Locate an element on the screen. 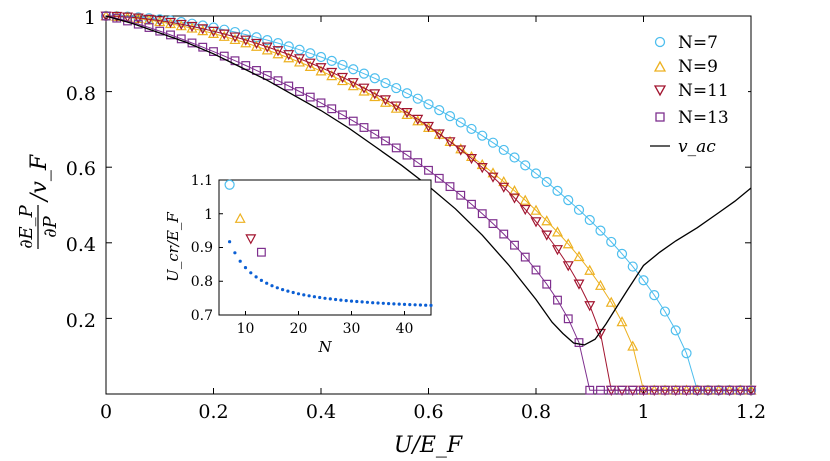 Image resolution: width=830 pixels, height=461 pixels. legend-entry-n7: N=7 is located at coordinates (686, 43).